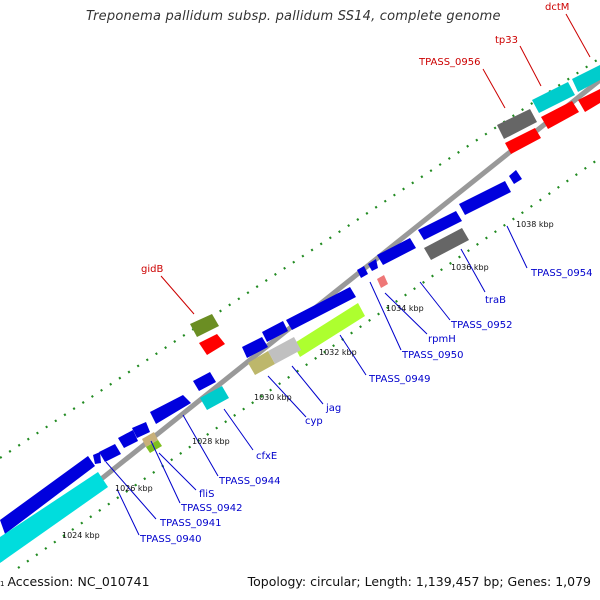  What do you see at coordinates (399, 379) in the screenshot?
I see `label-tpass0949: TPASS_0949` at bounding box center [399, 379].